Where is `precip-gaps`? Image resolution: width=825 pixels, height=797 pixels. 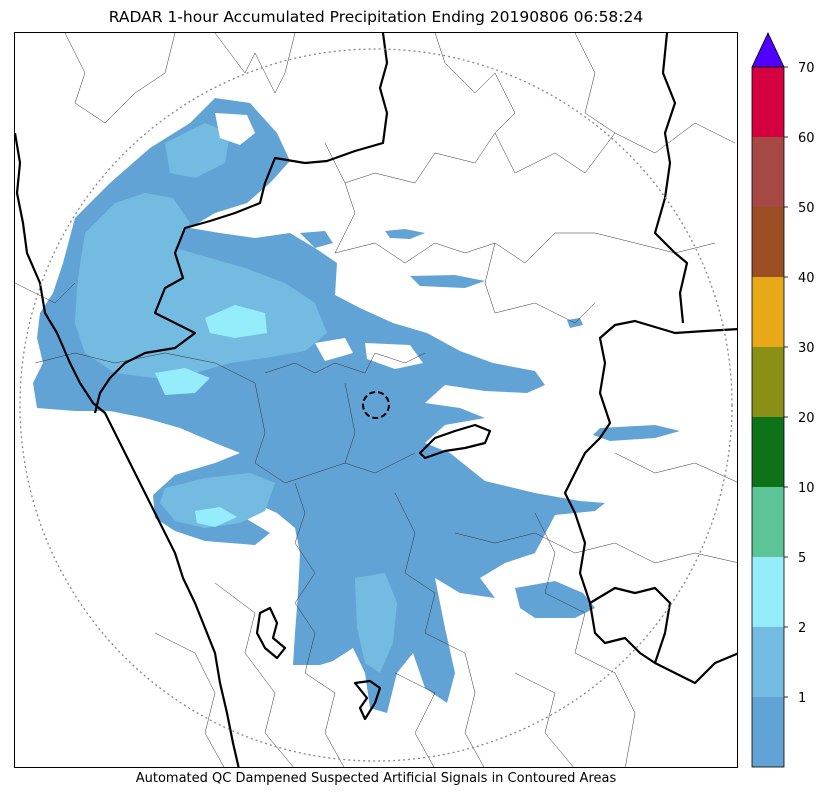
precip-gaps is located at coordinates (319, 241).